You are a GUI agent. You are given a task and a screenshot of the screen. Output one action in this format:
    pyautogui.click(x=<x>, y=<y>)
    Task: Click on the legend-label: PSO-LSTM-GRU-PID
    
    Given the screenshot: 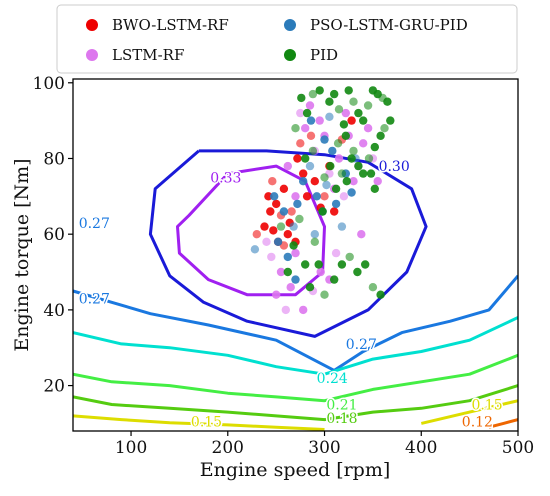 What is the action you would take?
    pyautogui.click(x=389, y=25)
    